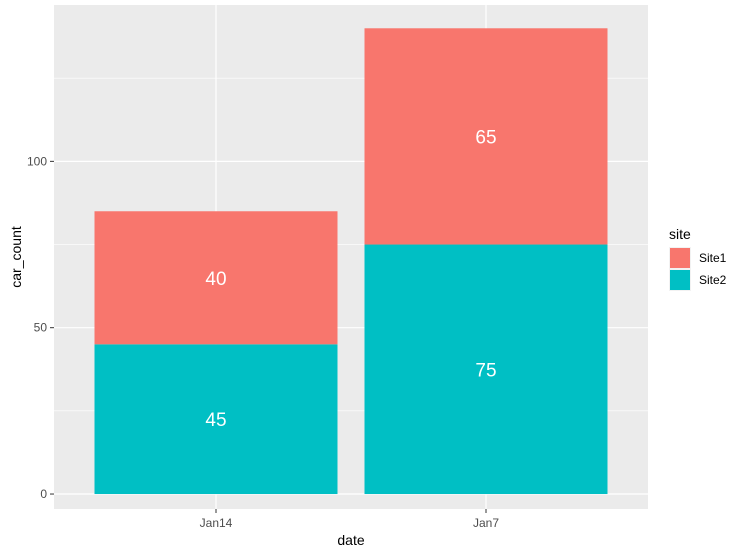 Image resolution: width=743 pixels, height=555 pixels. What do you see at coordinates (350, 540) in the screenshot?
I see `x-axis-title: date` at bounding box center [350, 540].